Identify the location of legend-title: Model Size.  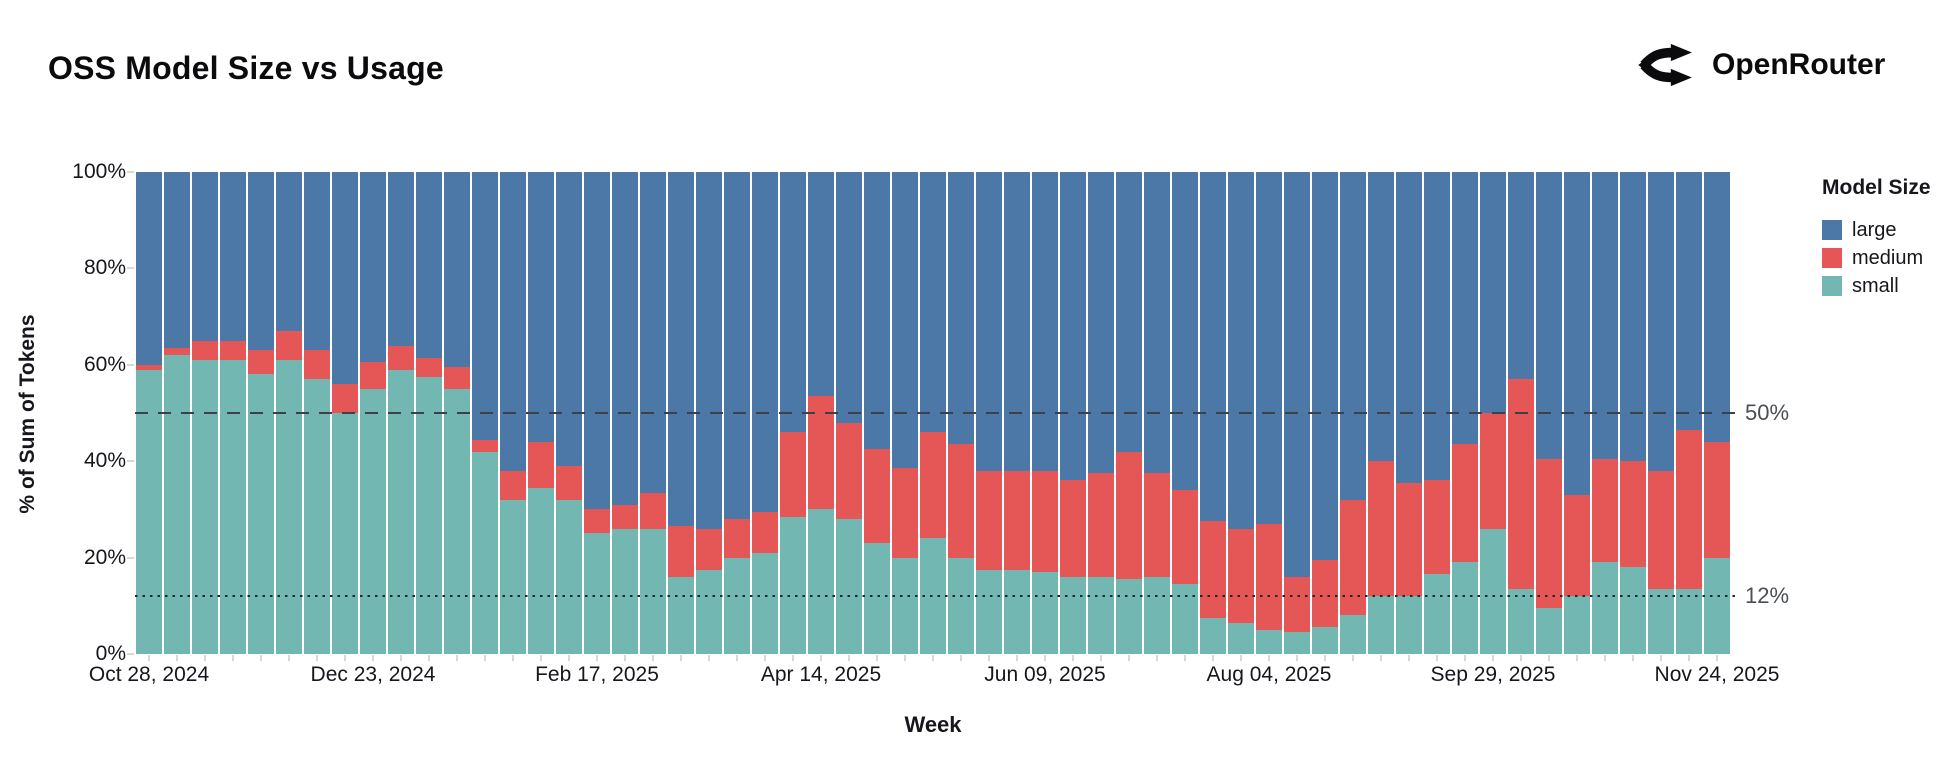
(1876, 187).